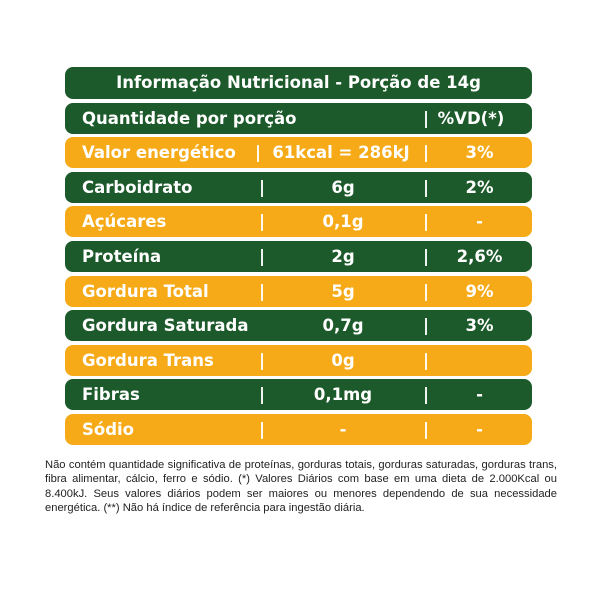  Describe the element at coordinates (298, 187) in the screenshot. I see `table-row-carboidrato: Carboidrato | 6g | 2%` at that location.